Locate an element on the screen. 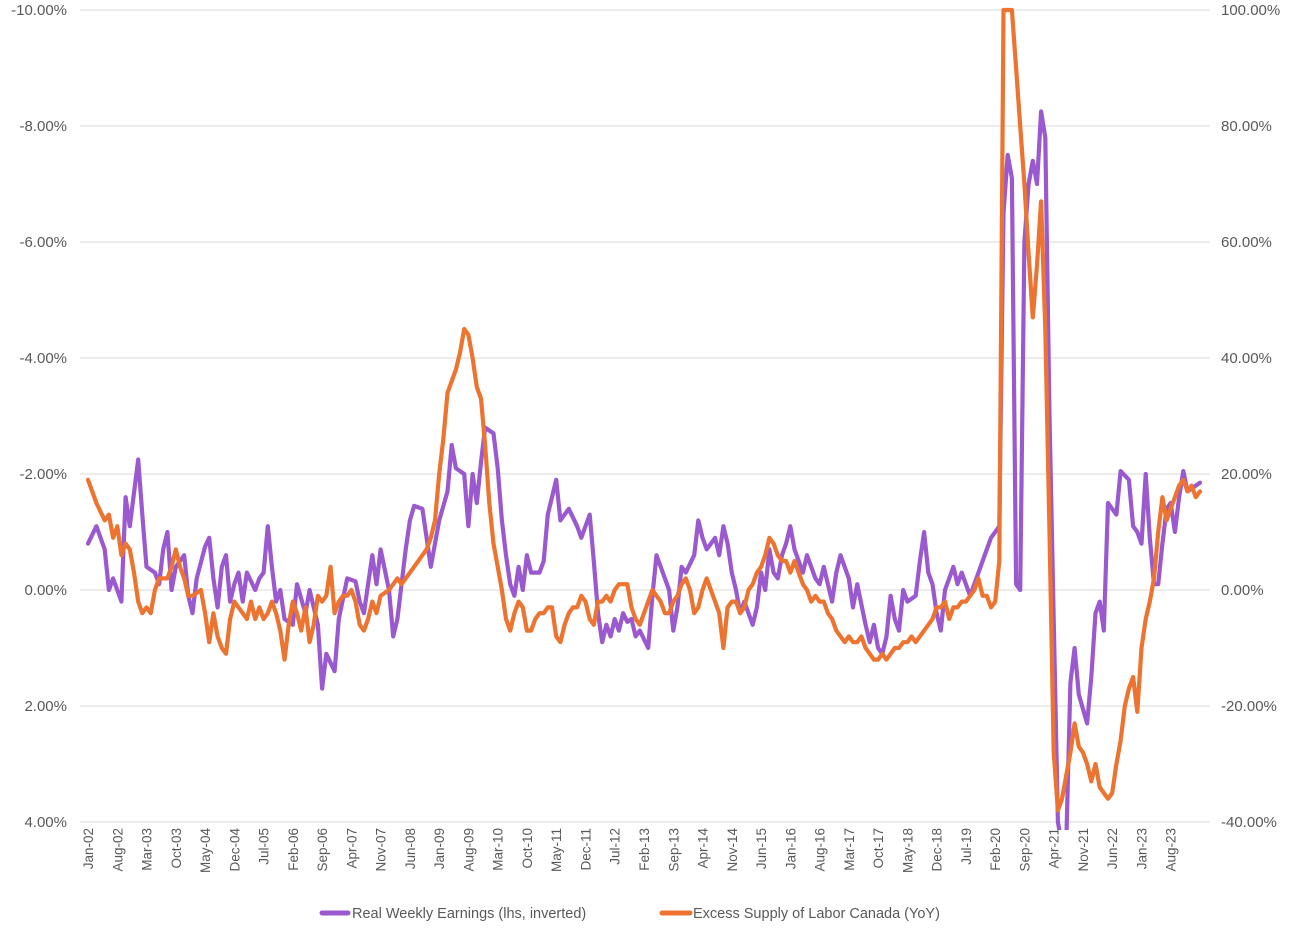 The height and width of the screenshot is (930, 1290). legend-item-real-weekly-earnings: Real Weekly Earnings (lhs, inverted) is located at coordinates (452, 914).